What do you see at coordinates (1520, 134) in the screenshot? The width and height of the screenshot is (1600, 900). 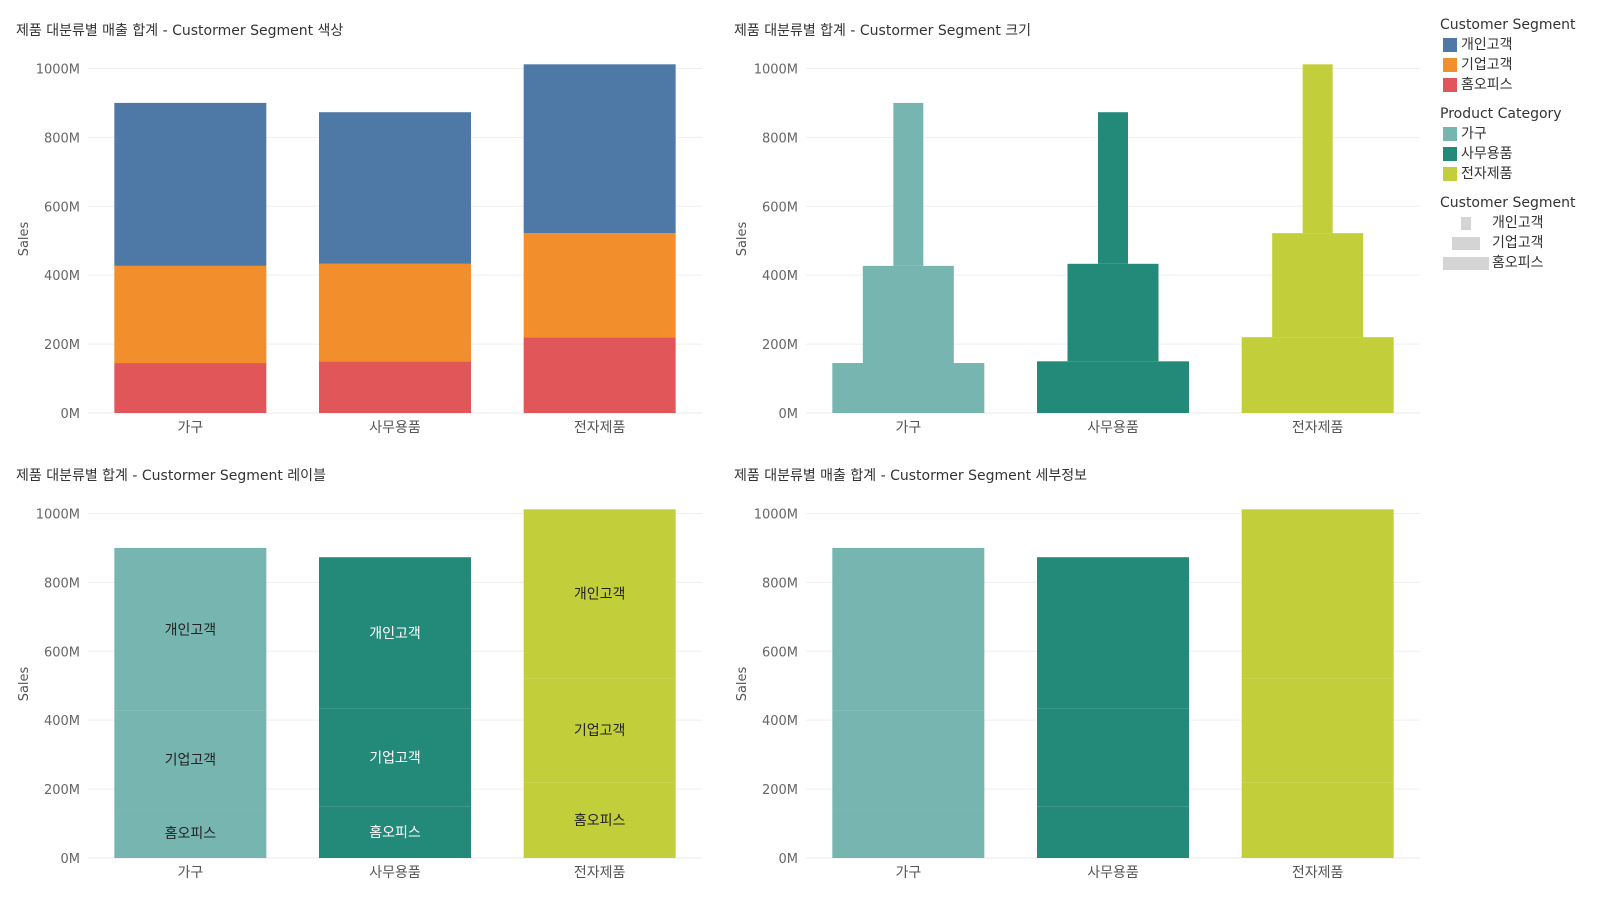 I see `legend-item-furniture: 가구` at bounding box center [1520, 134].